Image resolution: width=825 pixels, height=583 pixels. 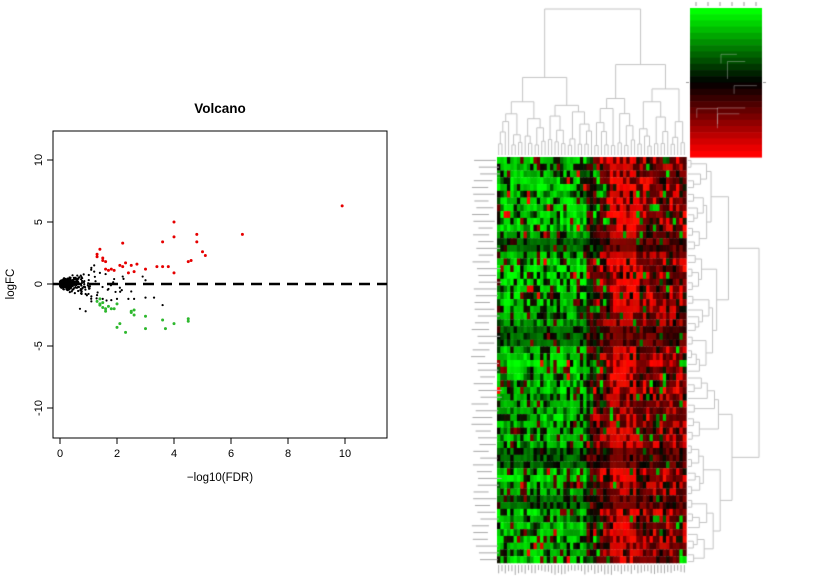 What do you see at coordinates (39, 284) in the screenshot?
I see `y-tick-label: 0` at bounding box center [39, 284].